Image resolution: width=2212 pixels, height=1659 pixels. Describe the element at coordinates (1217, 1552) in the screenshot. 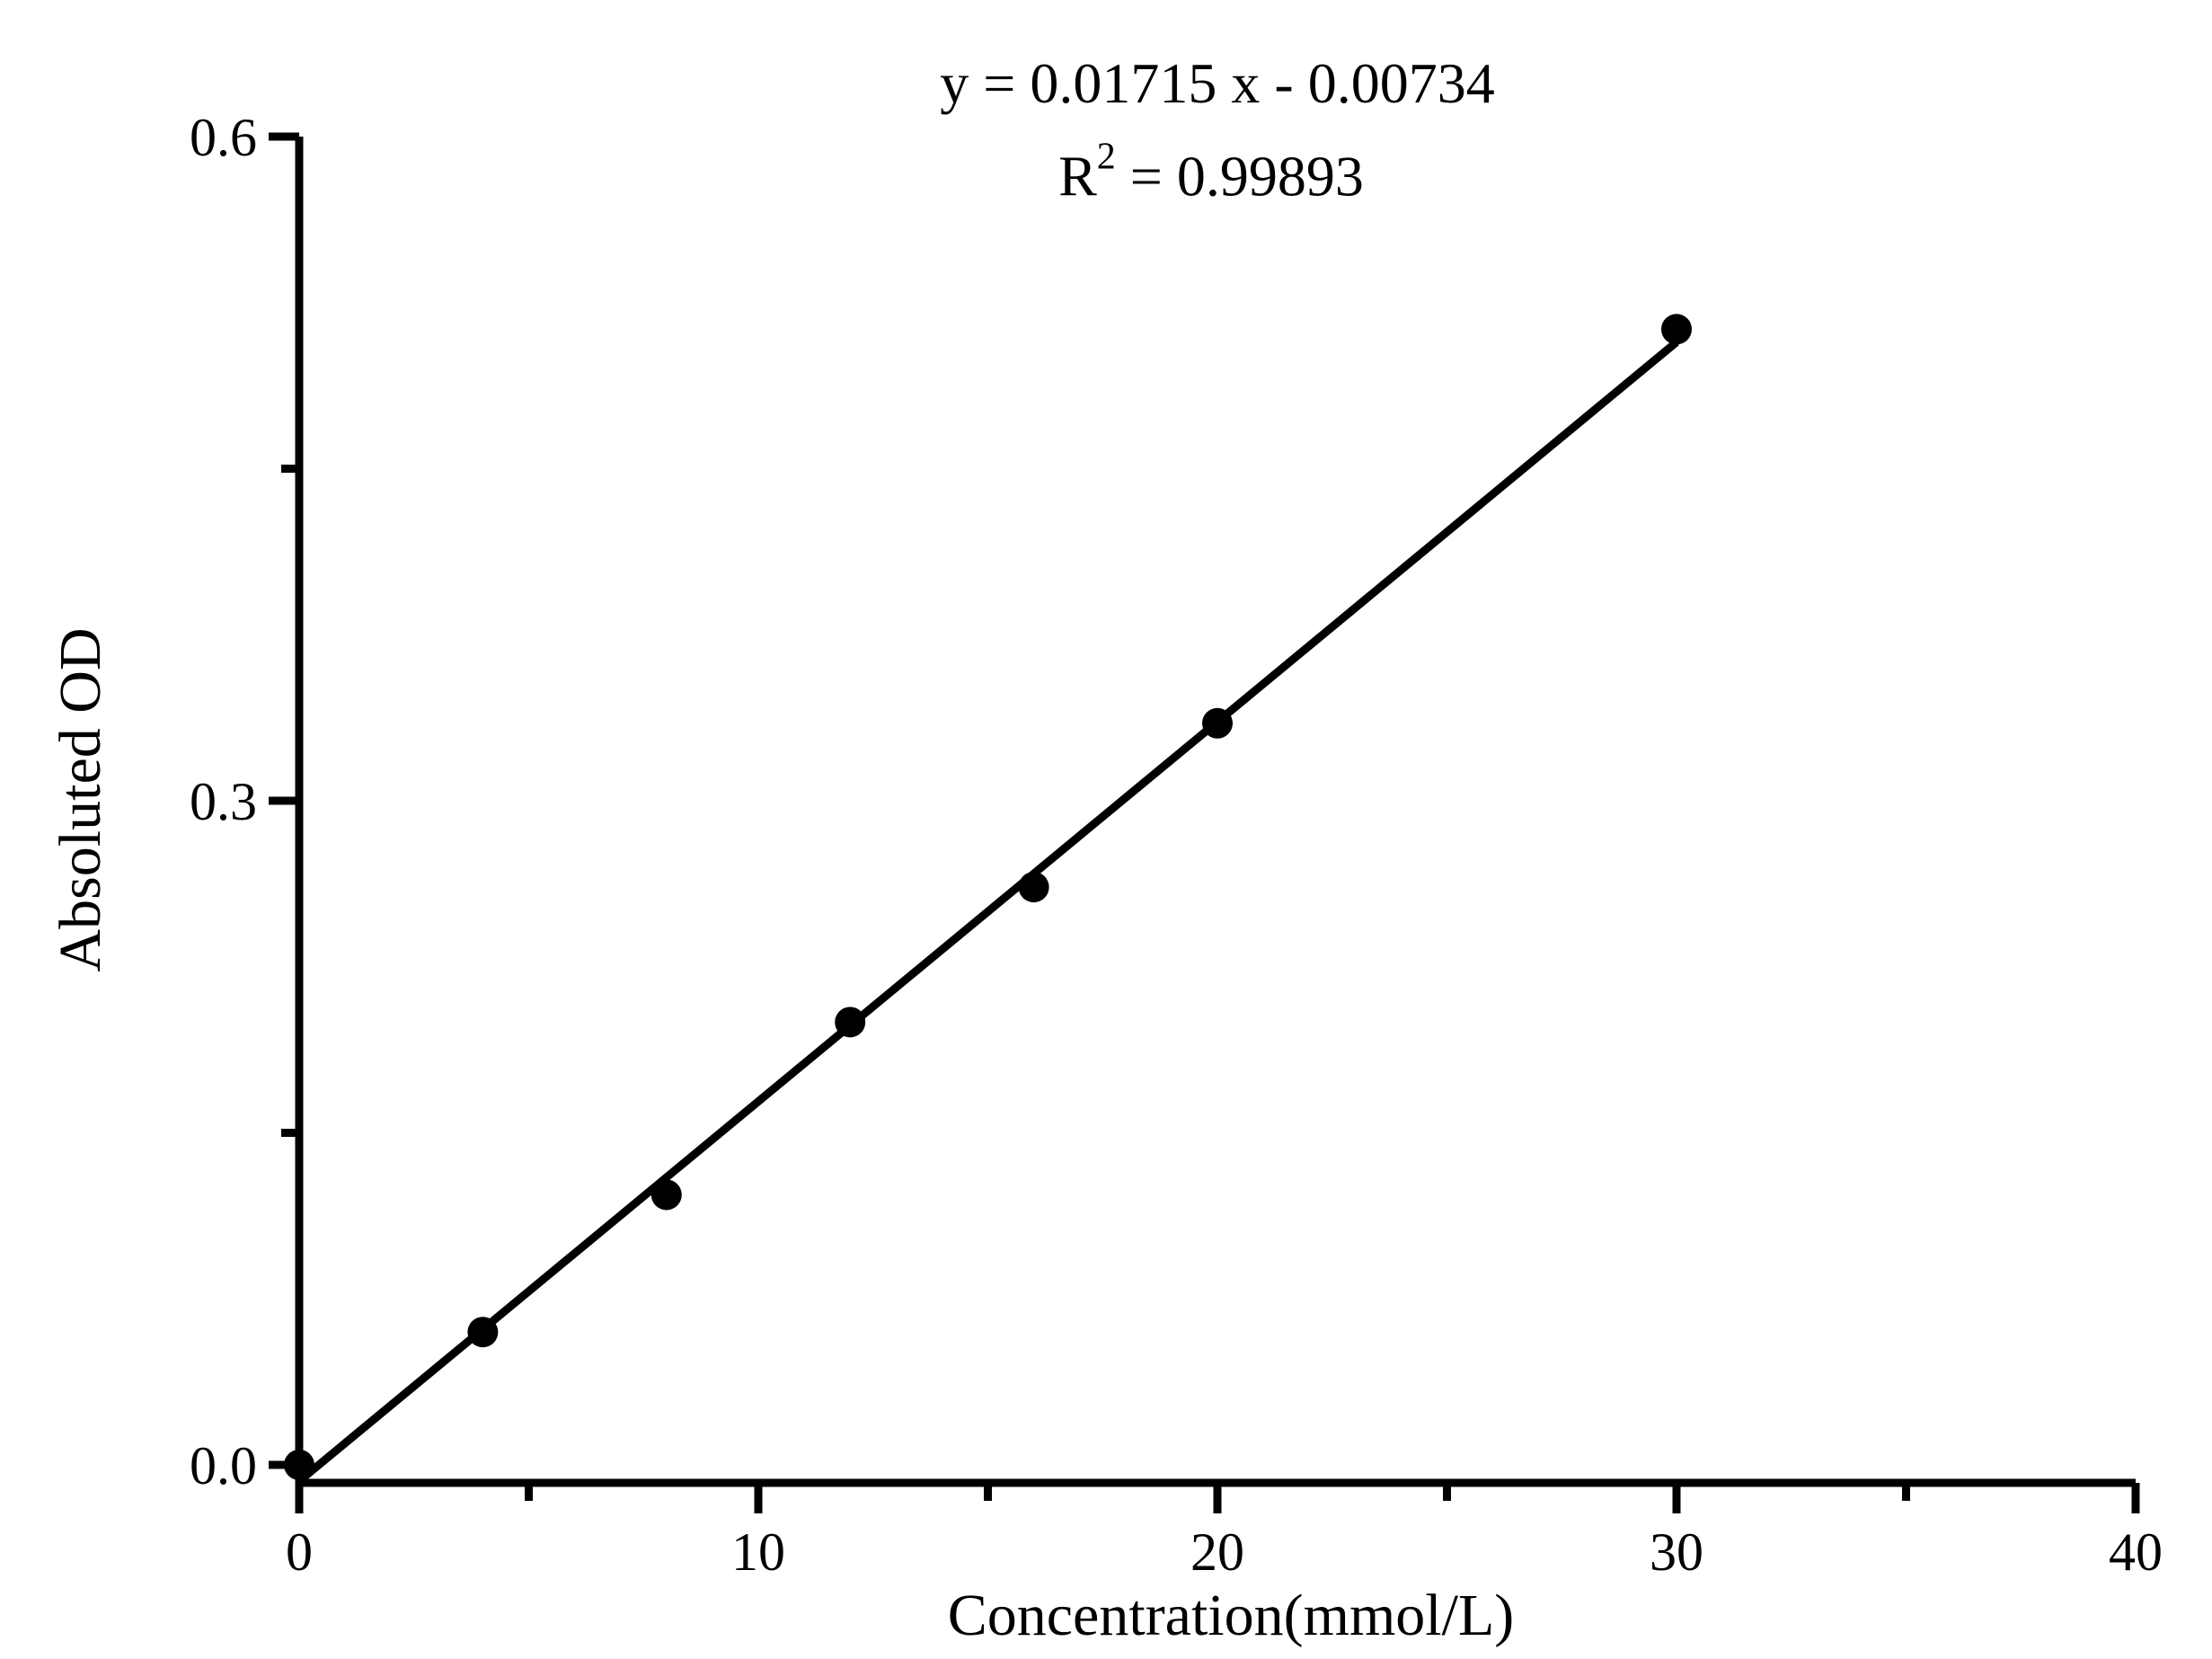

I see `x-tick-label: 20` at that location.